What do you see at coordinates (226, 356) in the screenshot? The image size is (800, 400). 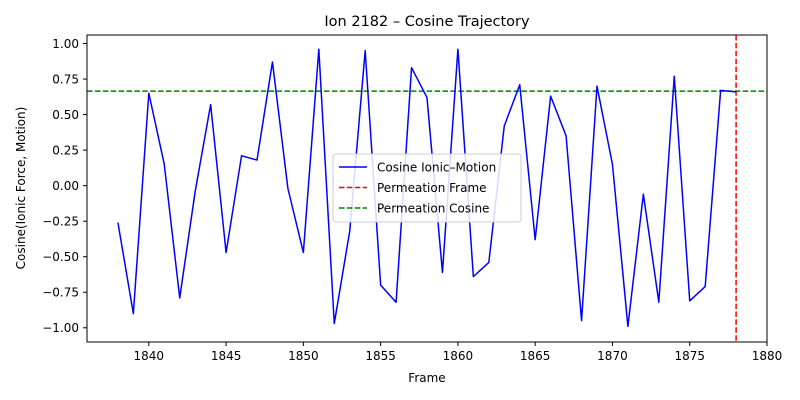 I see `x-tick-label: 1845` at bounding box center [226, 356].